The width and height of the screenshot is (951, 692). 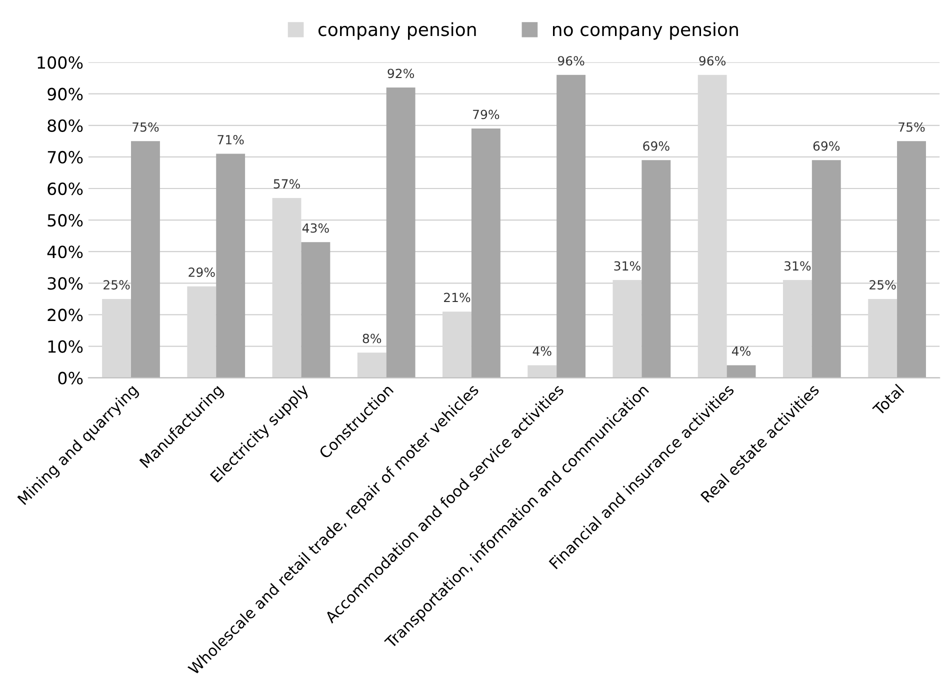 What do you see at coordinates (65, 189) in the screenshot?
I see `y-tick-label: 60%` at bounding box center [65, 189].